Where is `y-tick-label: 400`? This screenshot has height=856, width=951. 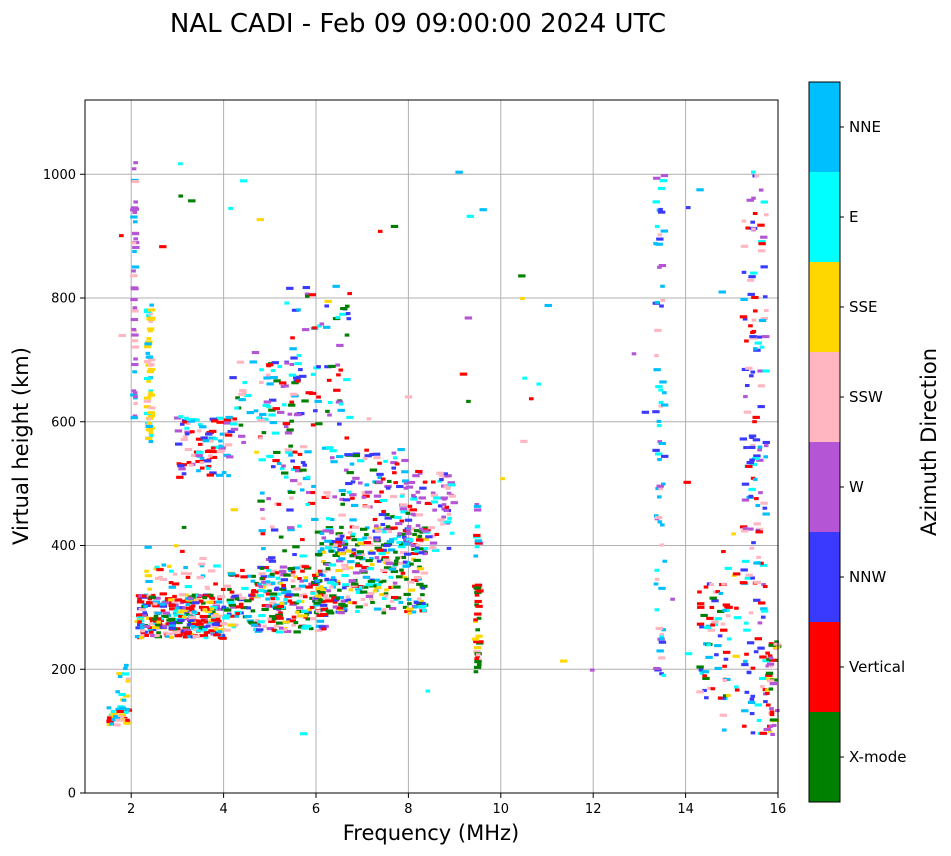
y-tick-label: 400 is located at coordinates (63, 546).